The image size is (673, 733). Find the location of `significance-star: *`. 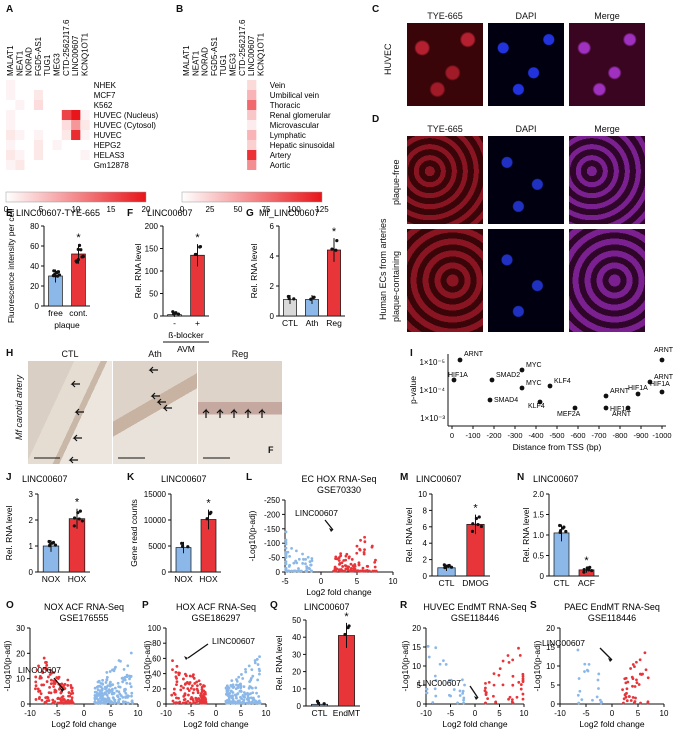

significance-star: * is located at coordinates (208, 504).